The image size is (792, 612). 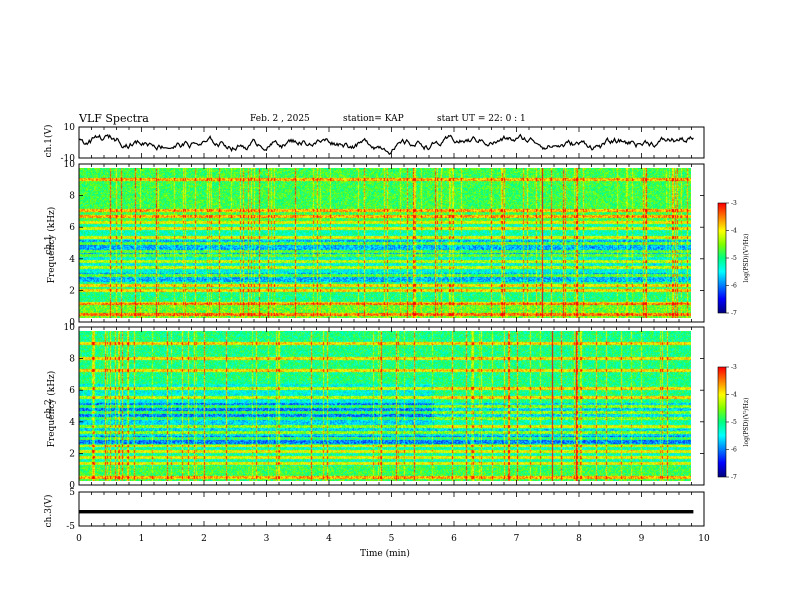 What do you see at coordinates (49, 141) in the screenshot?
I see `ch1-waveform-ylabel: ch.1(V)` at bounding box center [49, 141].